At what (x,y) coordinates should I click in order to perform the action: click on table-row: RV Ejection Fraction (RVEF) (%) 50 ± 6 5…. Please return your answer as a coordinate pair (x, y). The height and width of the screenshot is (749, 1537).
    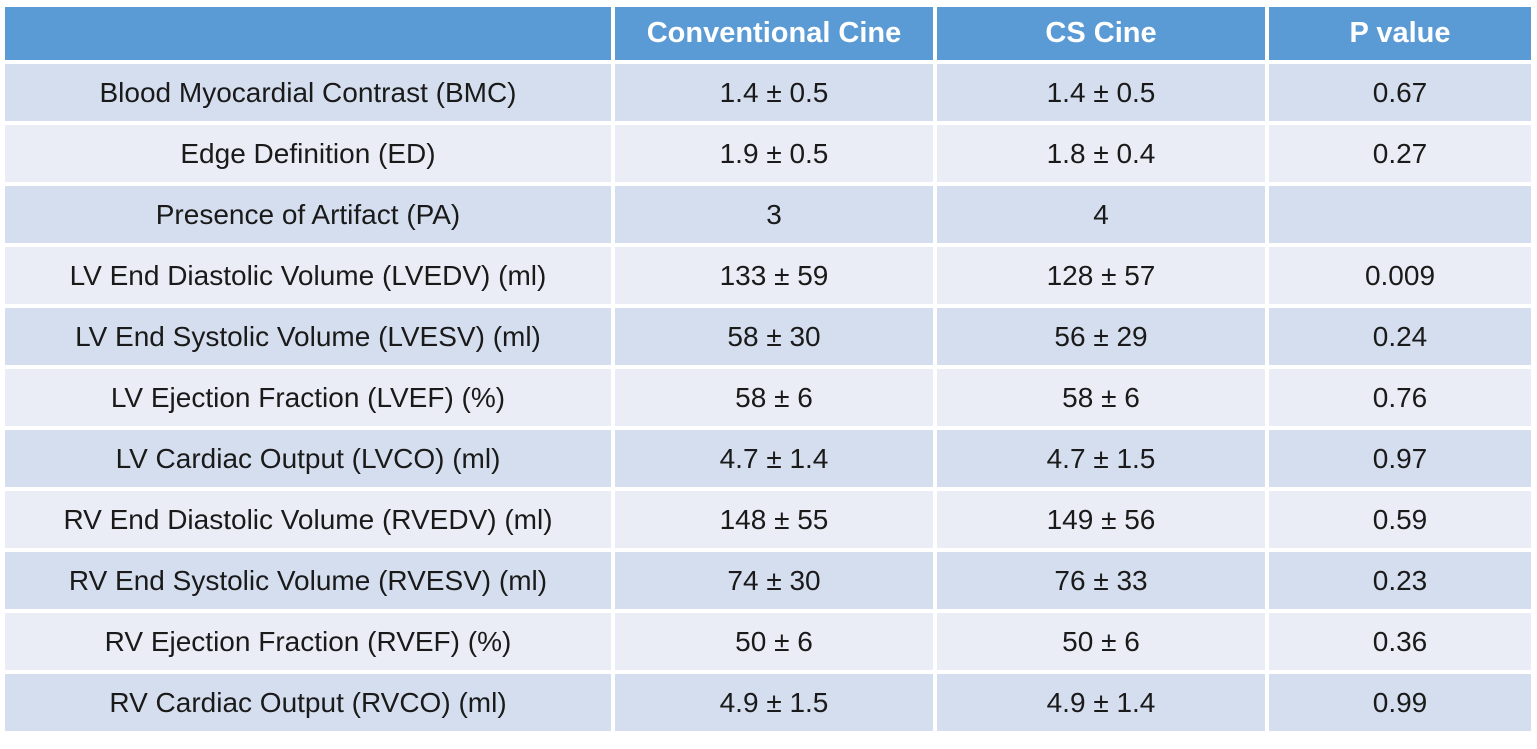
    Looking at the image, I should click on (768, 641).